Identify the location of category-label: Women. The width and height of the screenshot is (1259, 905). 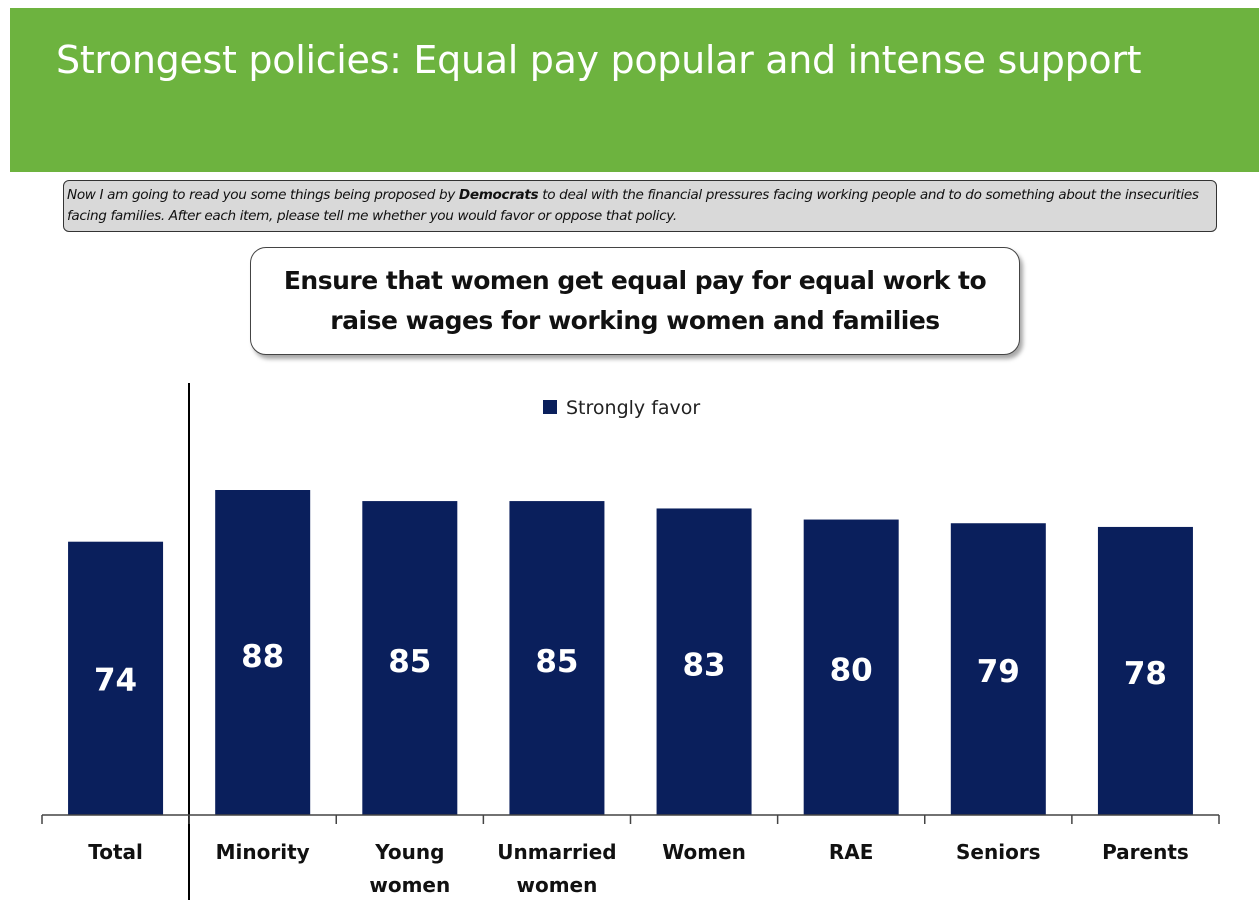
(704, 852).